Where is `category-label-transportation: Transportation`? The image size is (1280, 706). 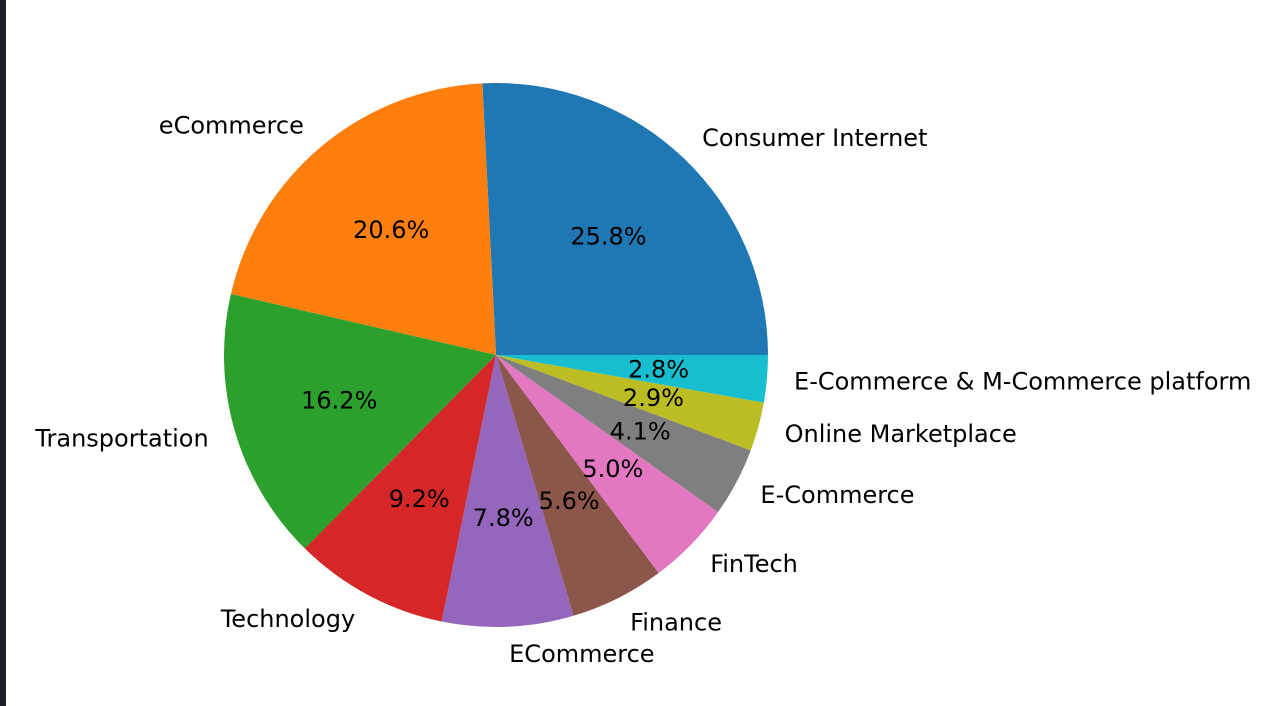
category-label-transportation: Transportation is located at coordinates (121, 438).